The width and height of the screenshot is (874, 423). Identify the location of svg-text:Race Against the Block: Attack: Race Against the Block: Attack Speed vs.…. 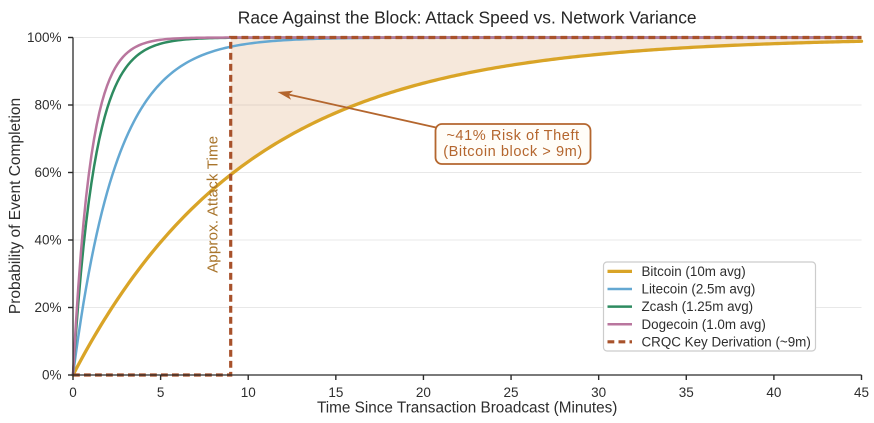
(467, 18).